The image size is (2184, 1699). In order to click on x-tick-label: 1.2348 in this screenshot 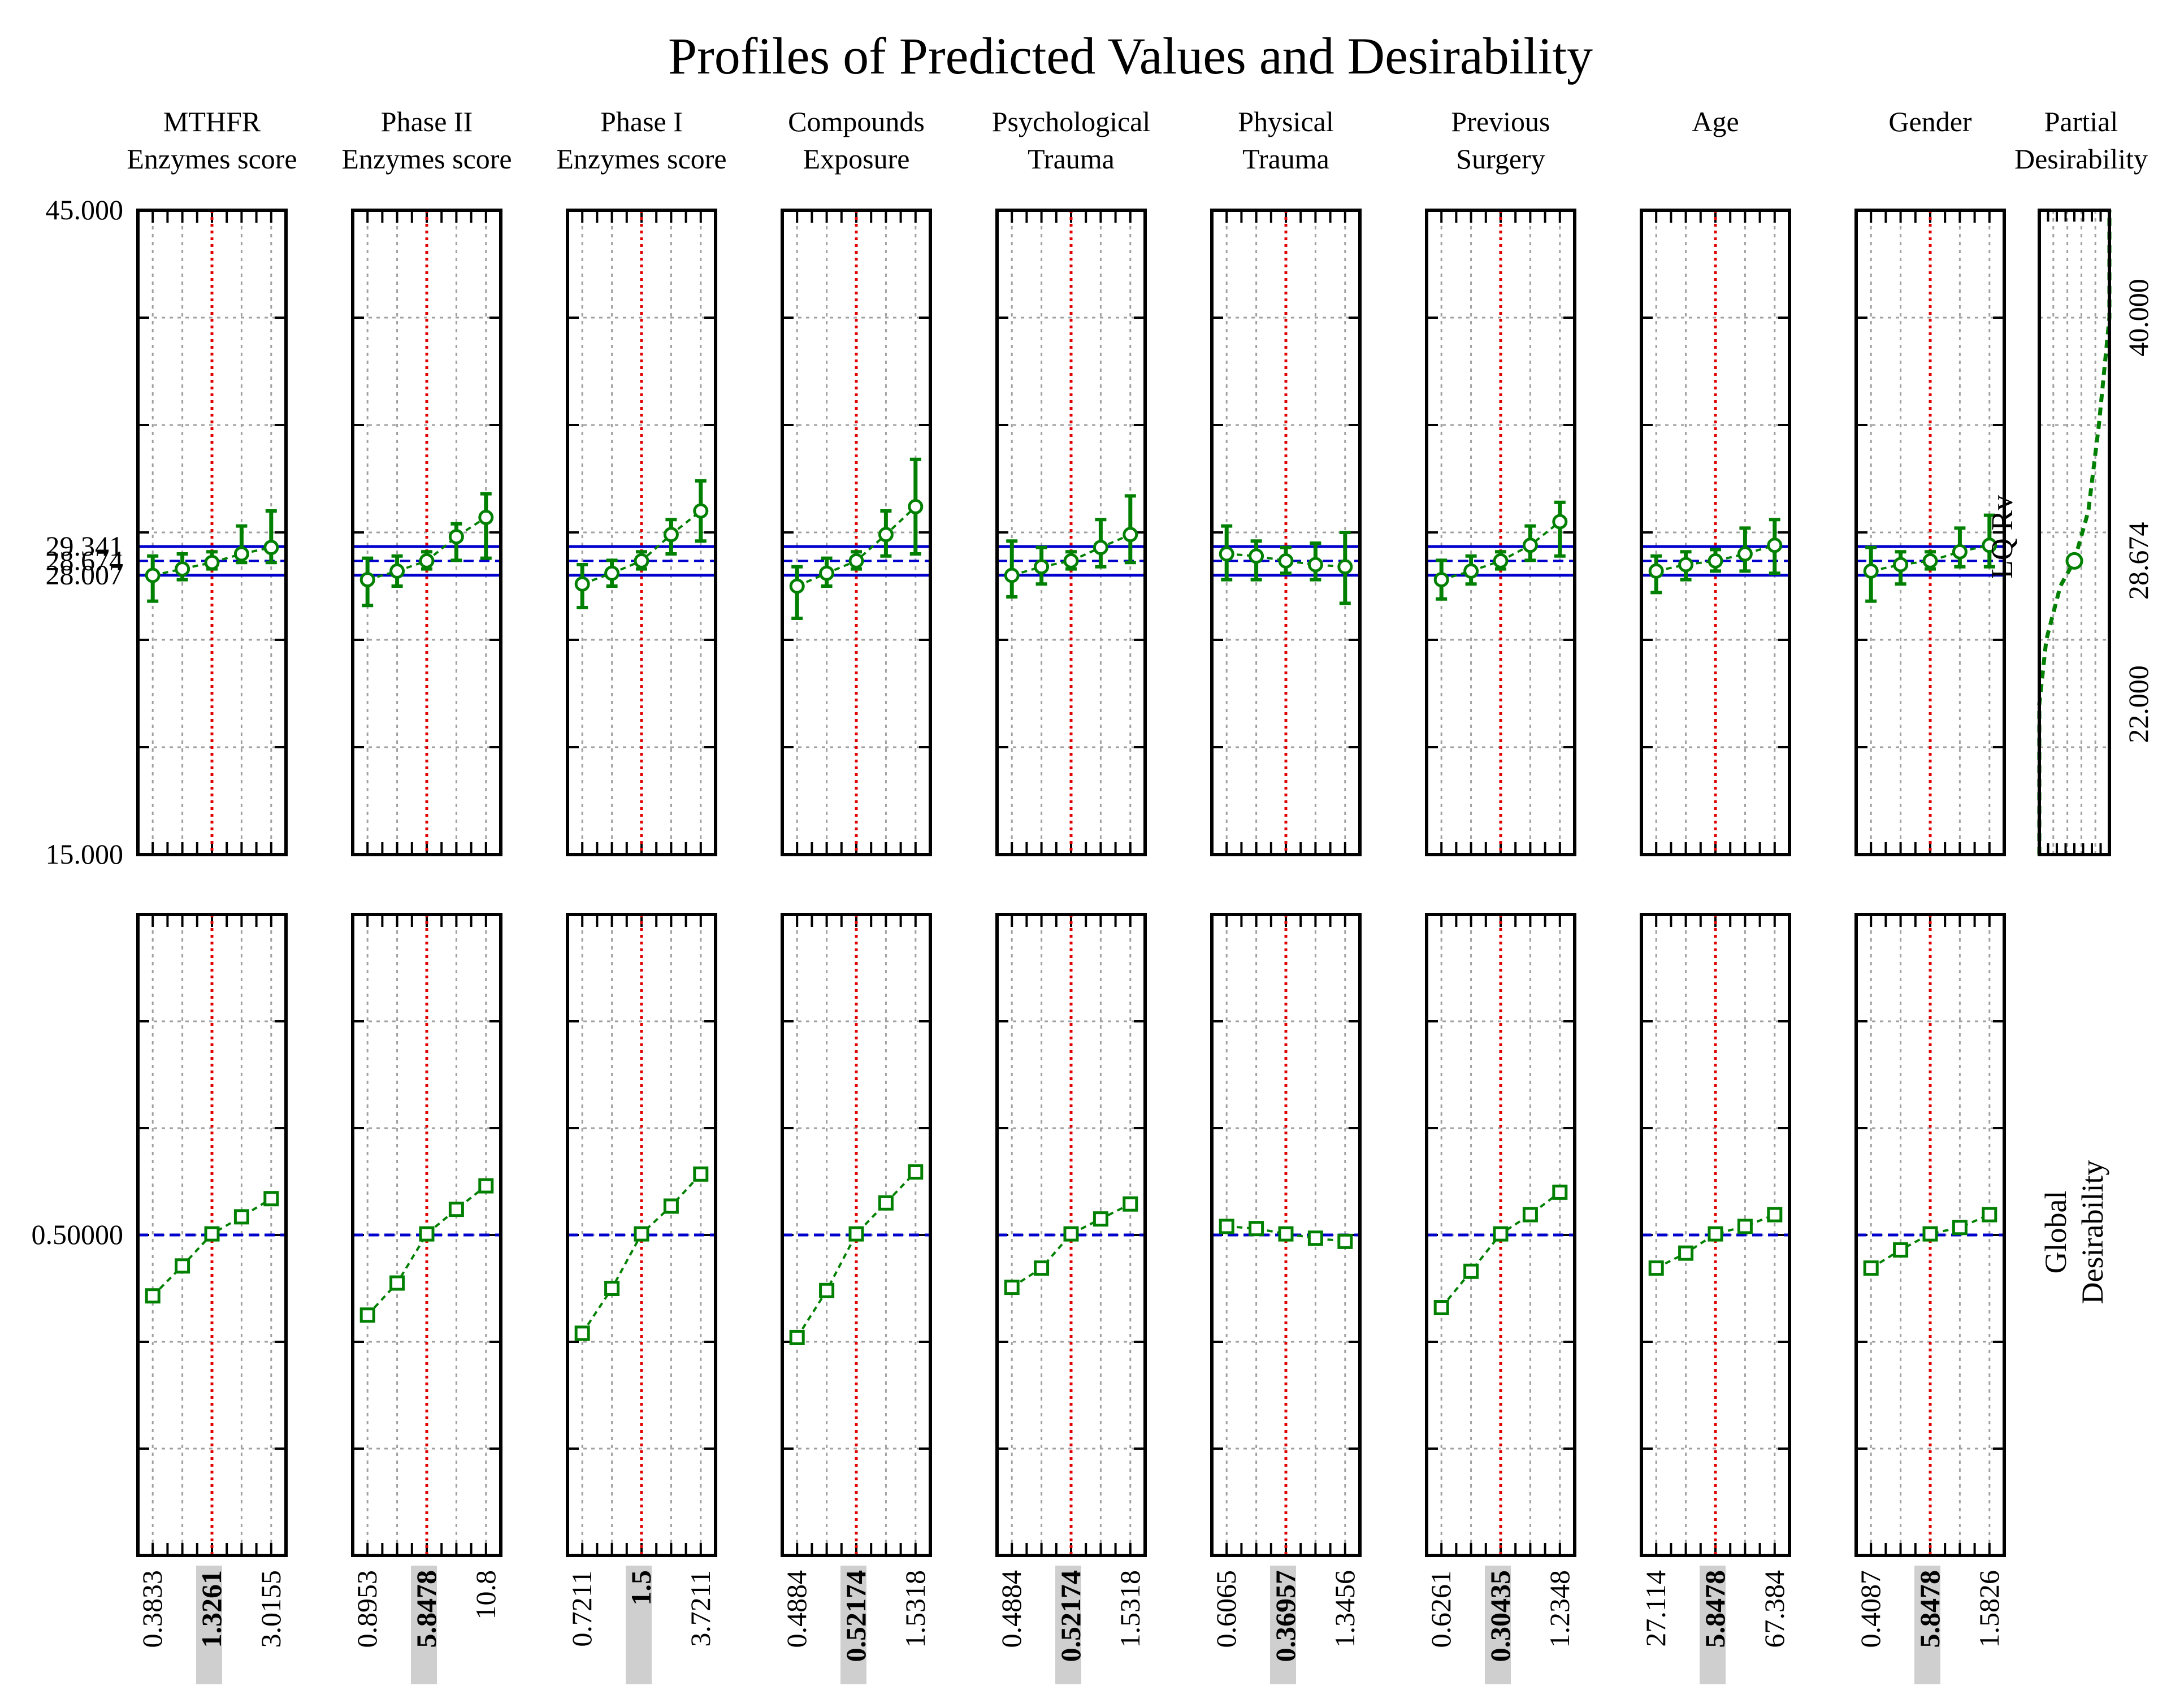, I will do `click(1559, 1609)`.